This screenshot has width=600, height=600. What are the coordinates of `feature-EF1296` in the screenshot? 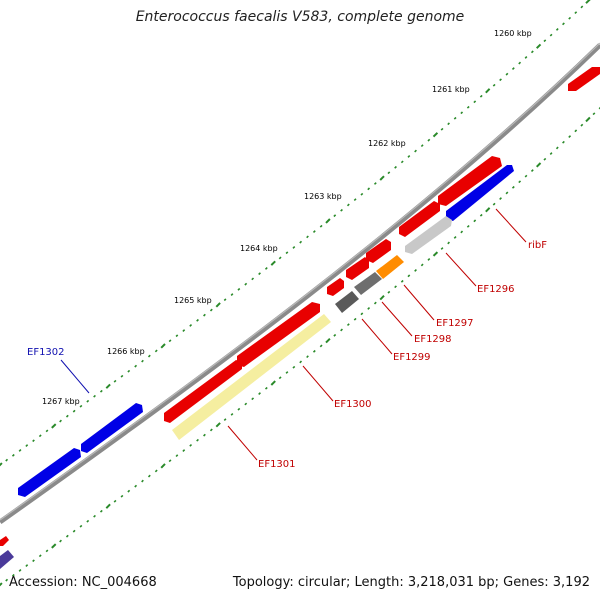 It's located at (428, 235).